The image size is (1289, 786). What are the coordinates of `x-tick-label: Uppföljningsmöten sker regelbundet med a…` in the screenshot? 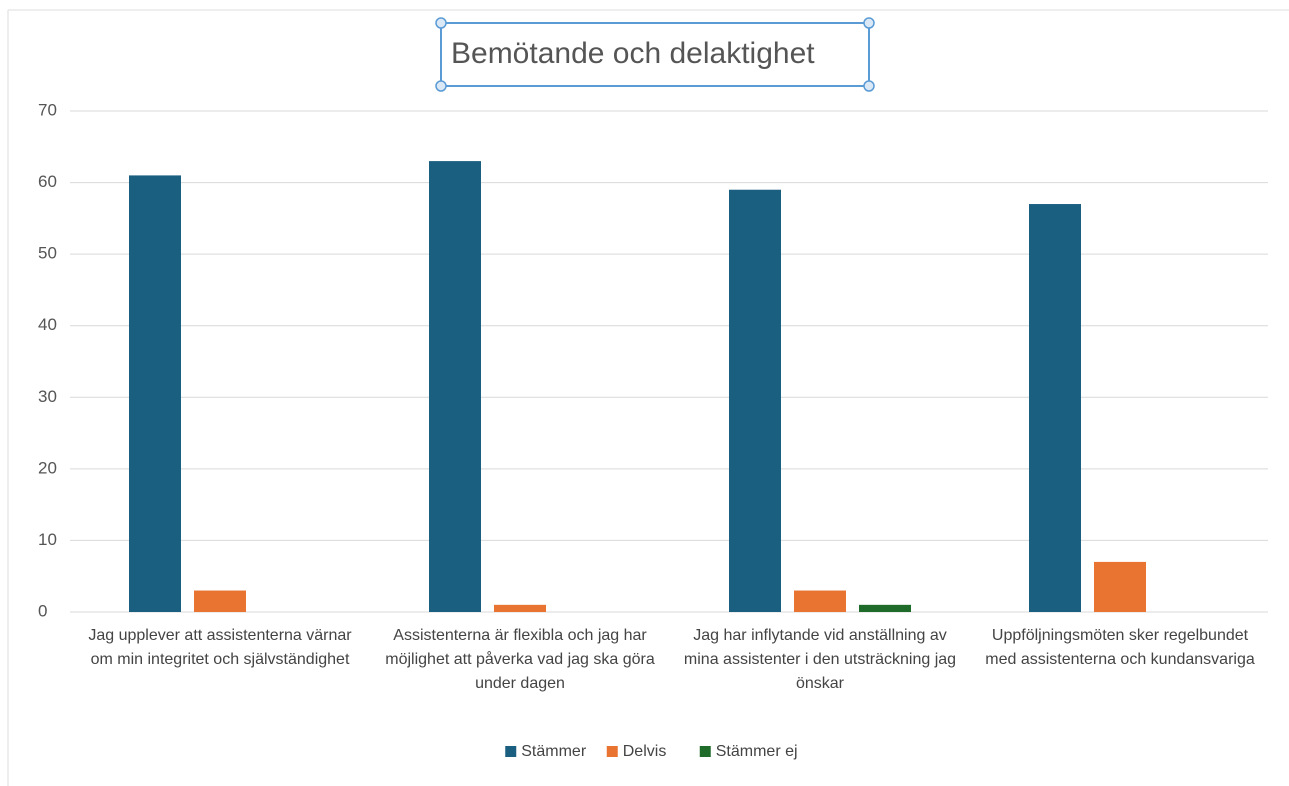 It's located at (1120, 647).